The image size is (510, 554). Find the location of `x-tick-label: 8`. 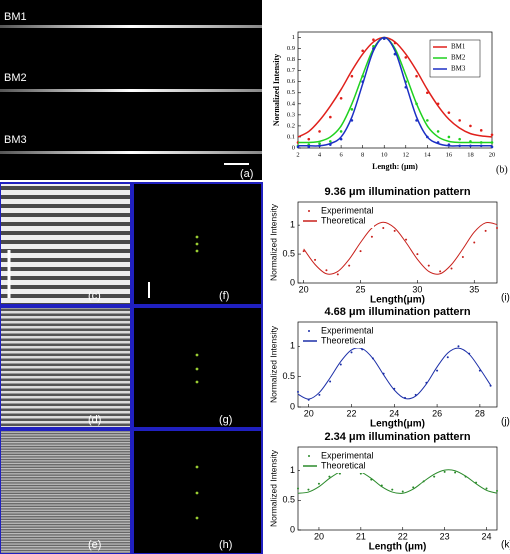

x-tick-label: 8 is located at coordinates (362, 154).